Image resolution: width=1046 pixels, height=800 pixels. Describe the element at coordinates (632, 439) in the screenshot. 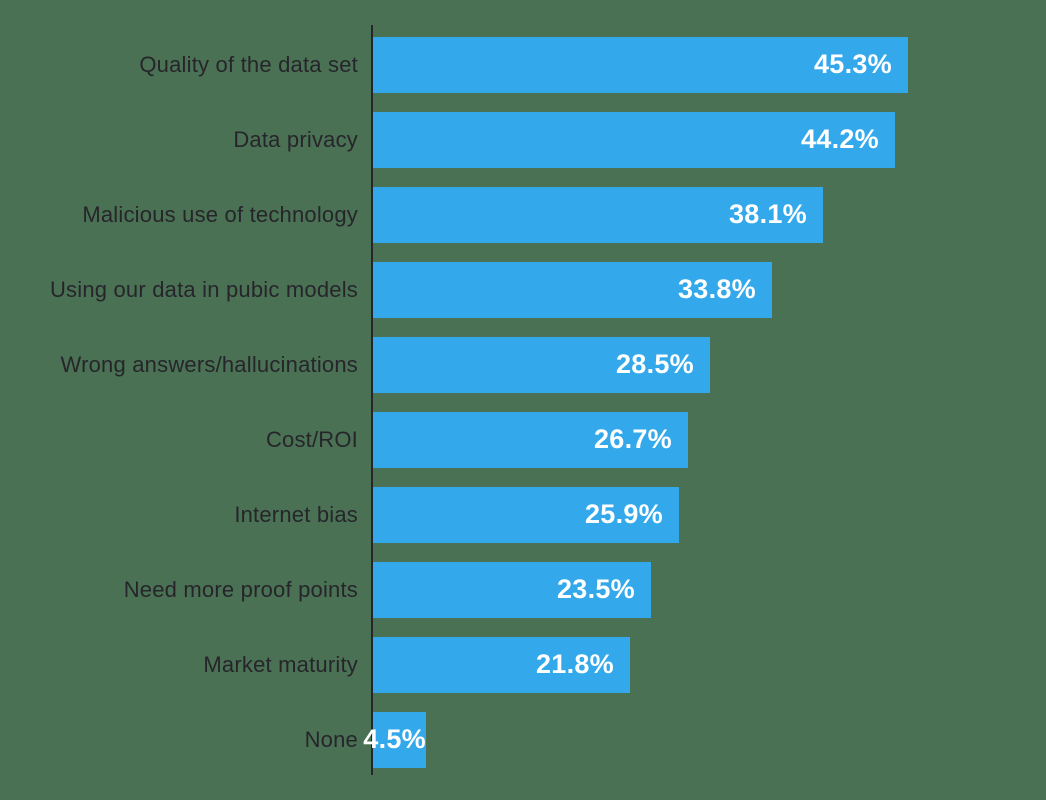

I see `value-label: 26.7%` at that location.